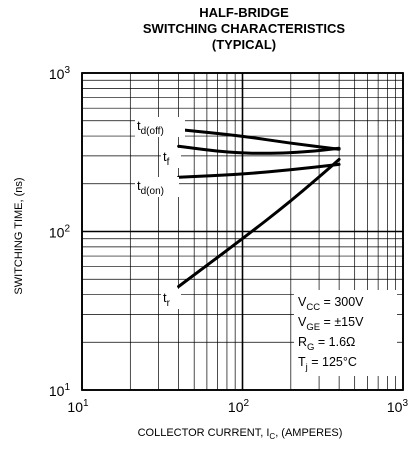 Image resolution: width=409 pixels, height=449 pixels. Describe the element at coordinates (259, 222) in the screenshot. I see `series-line-tr` at that location.